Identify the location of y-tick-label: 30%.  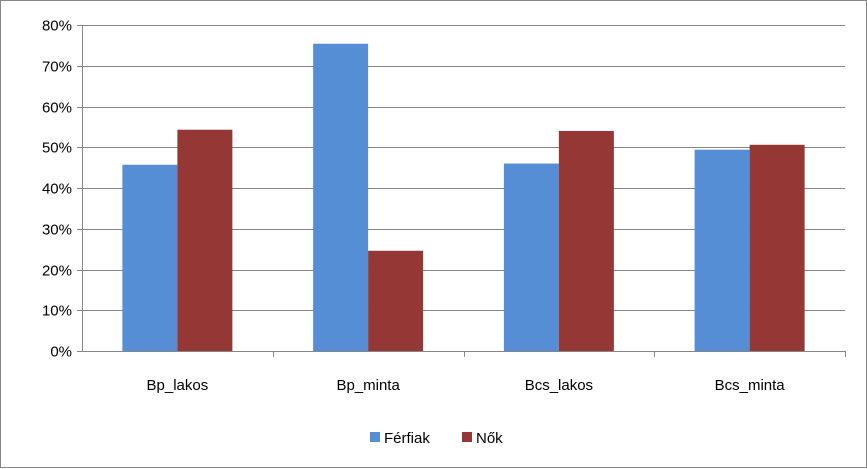
(57, 230).